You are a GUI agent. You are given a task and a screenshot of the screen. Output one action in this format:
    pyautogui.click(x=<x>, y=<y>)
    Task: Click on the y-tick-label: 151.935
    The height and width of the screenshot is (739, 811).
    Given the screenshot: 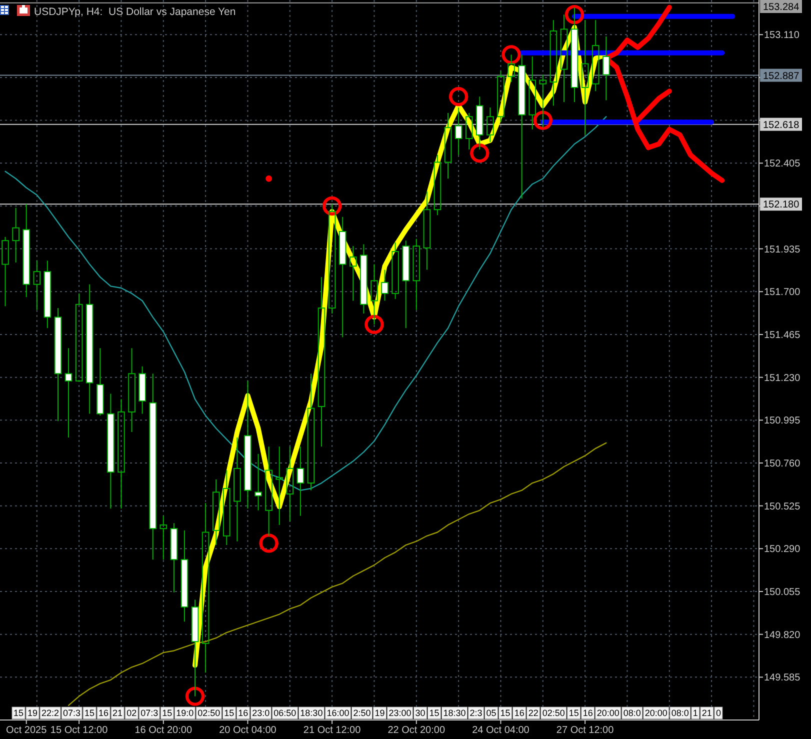 What is the action you would take?
    pyautogui.click(x=782, y=250)
    